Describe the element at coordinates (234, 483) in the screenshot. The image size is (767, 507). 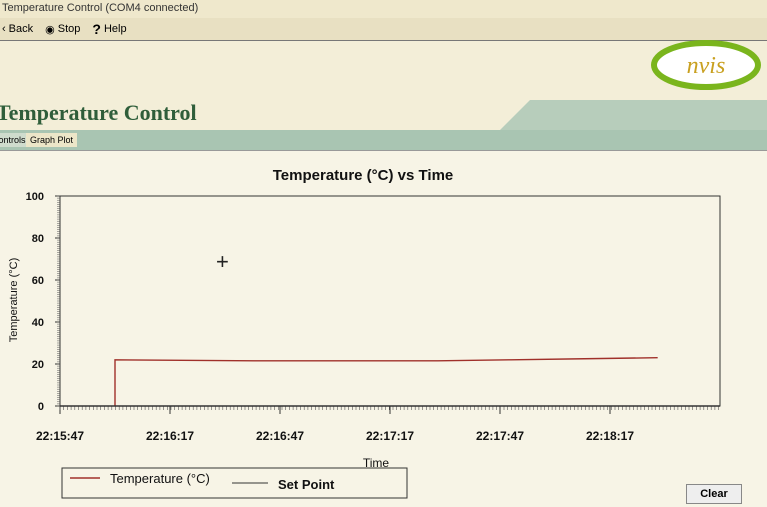
I see `legend` at that location.